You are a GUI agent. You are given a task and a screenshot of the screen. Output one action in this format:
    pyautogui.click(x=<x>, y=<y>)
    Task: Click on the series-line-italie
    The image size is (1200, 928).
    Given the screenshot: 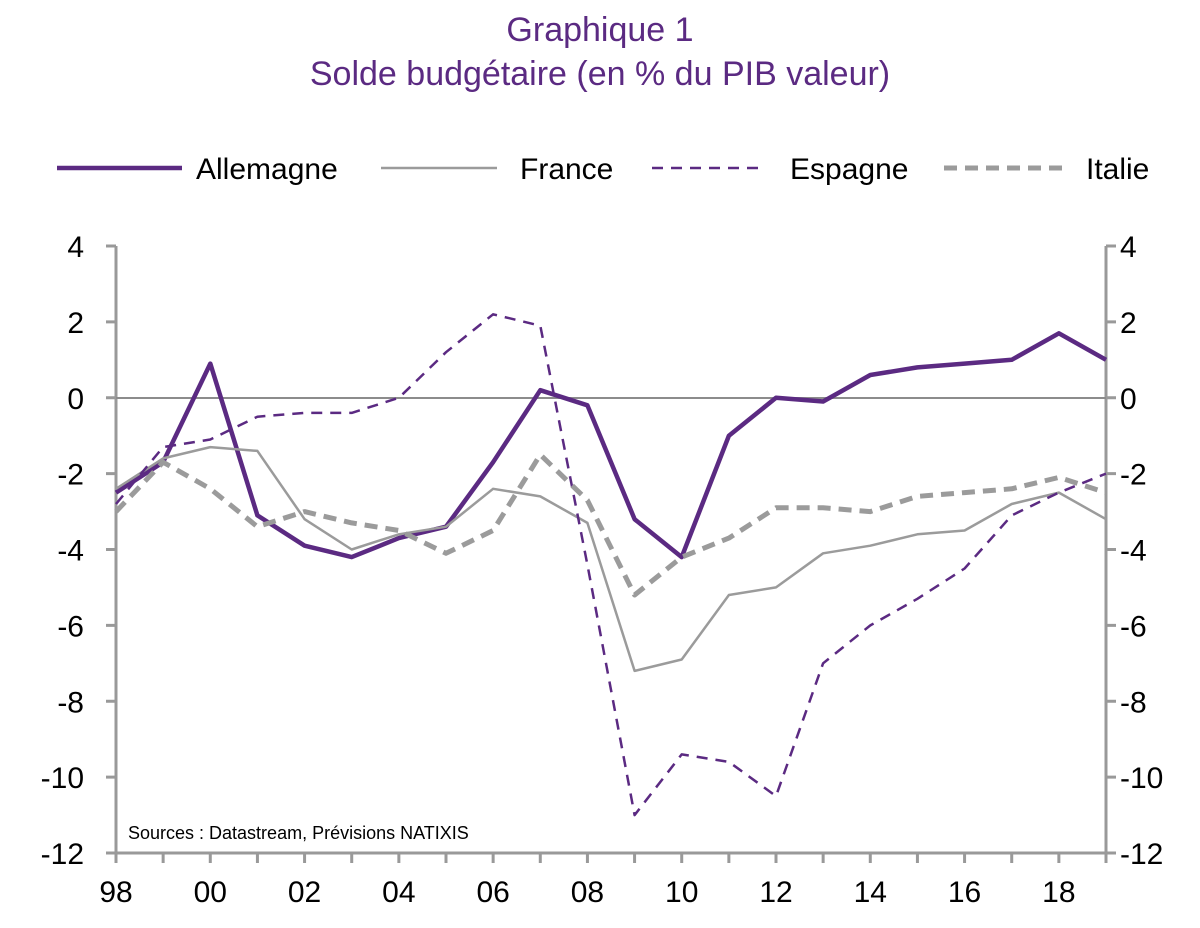 What is the action you would take?
    pyautogui.click(x=610, y=525)
    